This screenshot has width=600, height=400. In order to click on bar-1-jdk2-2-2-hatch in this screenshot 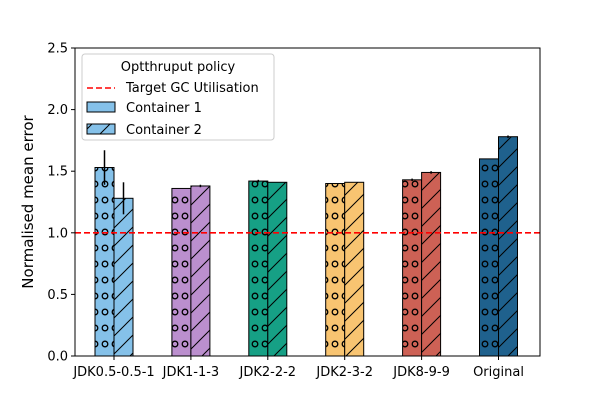, I will do `click(258, 268)`.